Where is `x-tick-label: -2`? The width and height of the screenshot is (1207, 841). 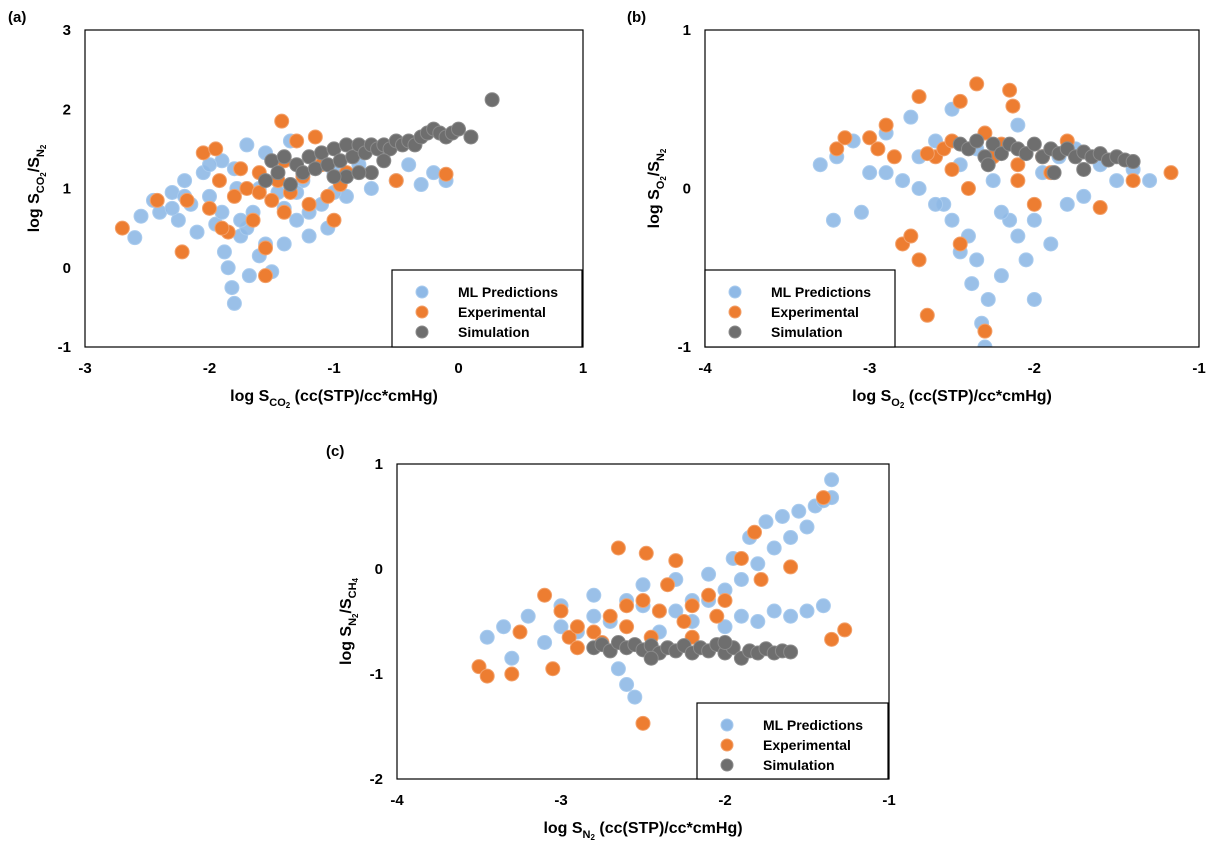 x-tick-label: -2 is located at coordinates (724, 800).